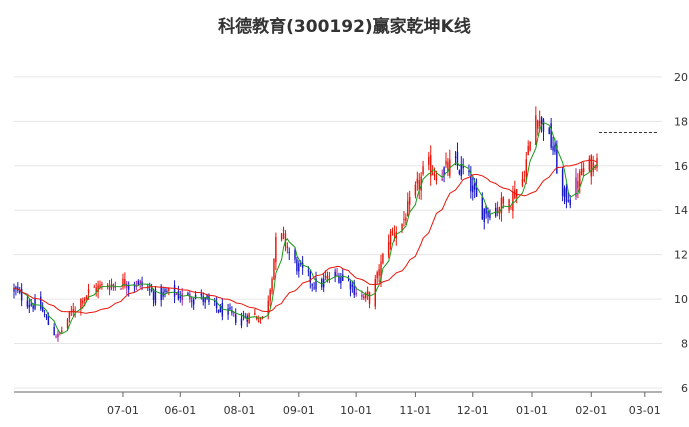 The width and height of the screenshot is (689, 427). What do you see at coordinates (532, 410) in the screenshot?
I see `x-tick-label-01-01: 01-01` at bounding box center [532, 410].